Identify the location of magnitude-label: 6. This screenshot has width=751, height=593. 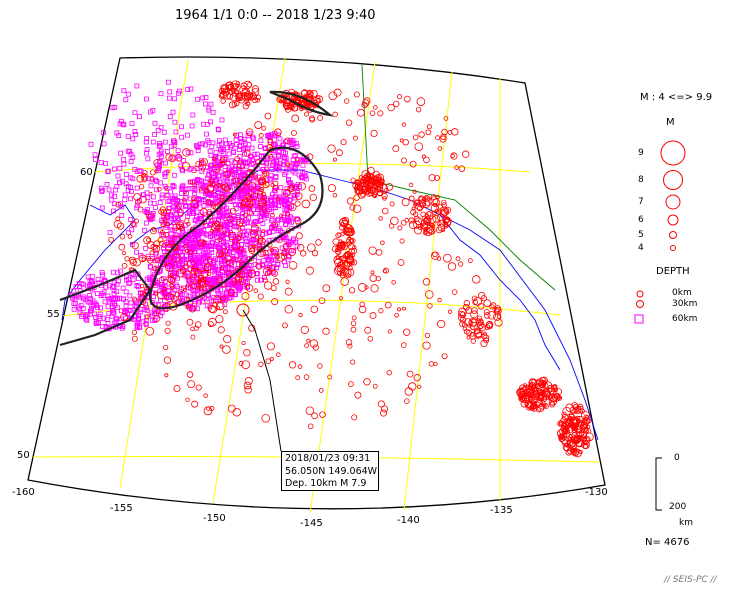
(641, 220).